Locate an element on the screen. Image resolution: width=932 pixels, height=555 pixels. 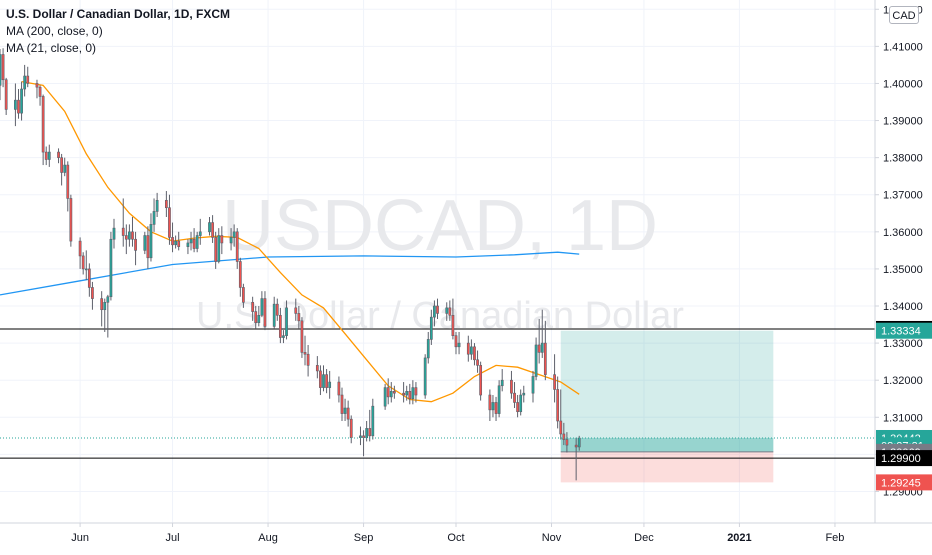
currency-badge: CAD is located at coordinates (904, 15).